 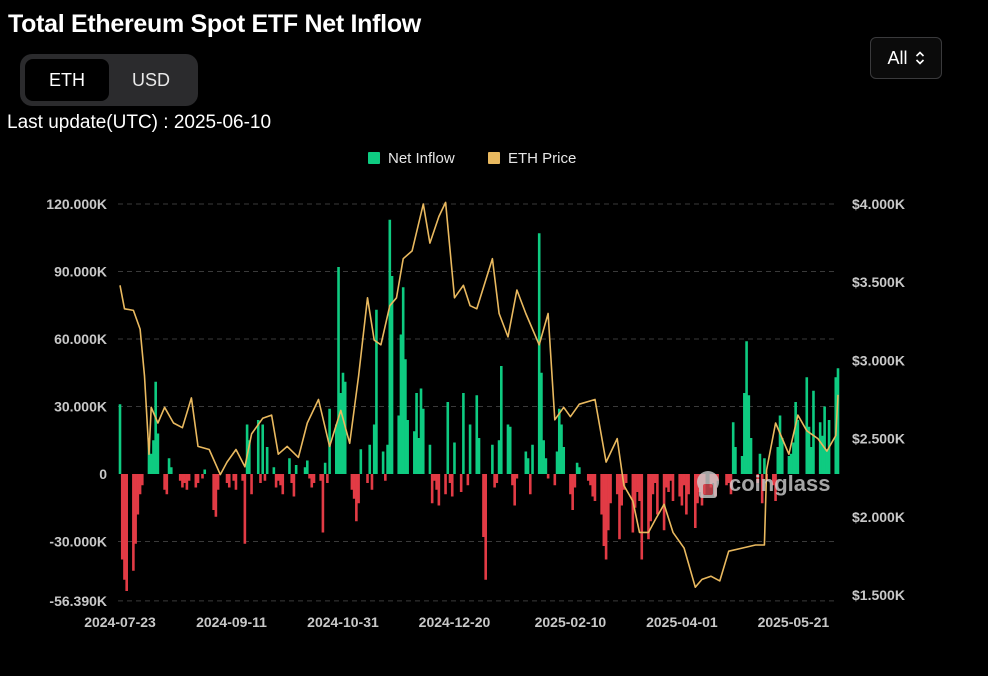 I want to click on last-update-text: Last update(UTC) : 2025-06-10, so click(x=139, y=122).